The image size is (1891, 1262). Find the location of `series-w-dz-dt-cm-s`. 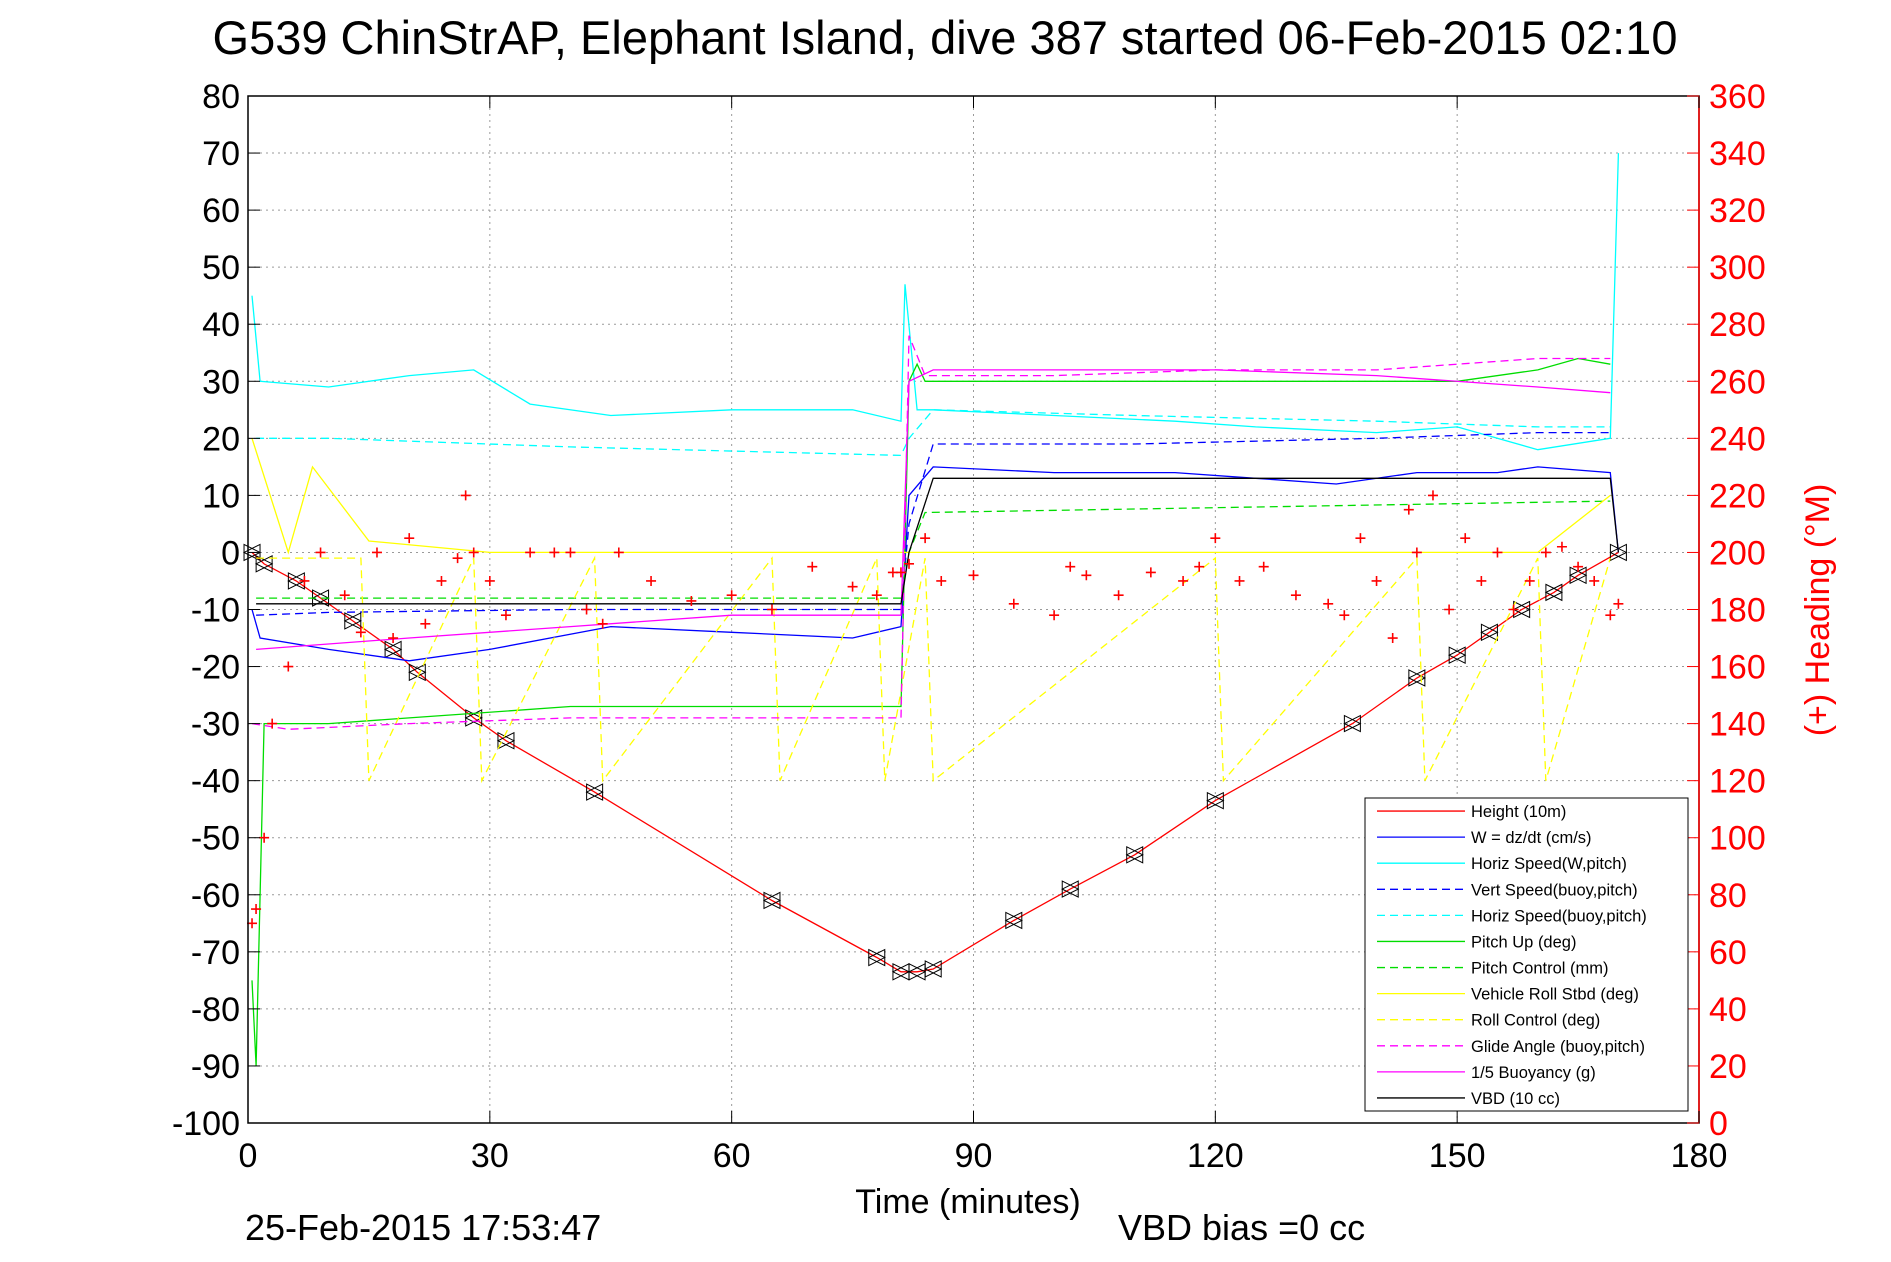

series-w-dz-dt-cm-s is located at coordinates (935, 564).